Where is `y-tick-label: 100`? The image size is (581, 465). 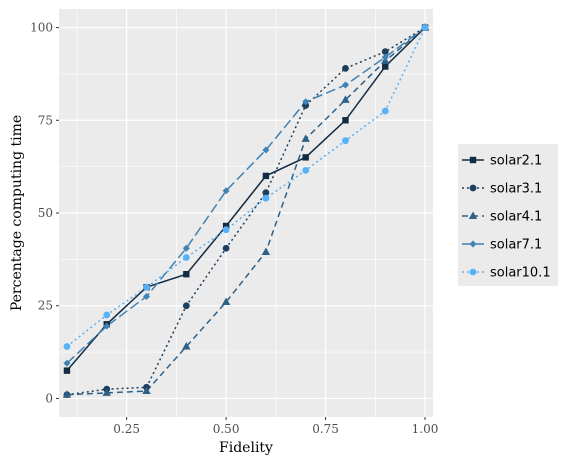
y-tick-label: 100 is located at coordinates (41, 28).